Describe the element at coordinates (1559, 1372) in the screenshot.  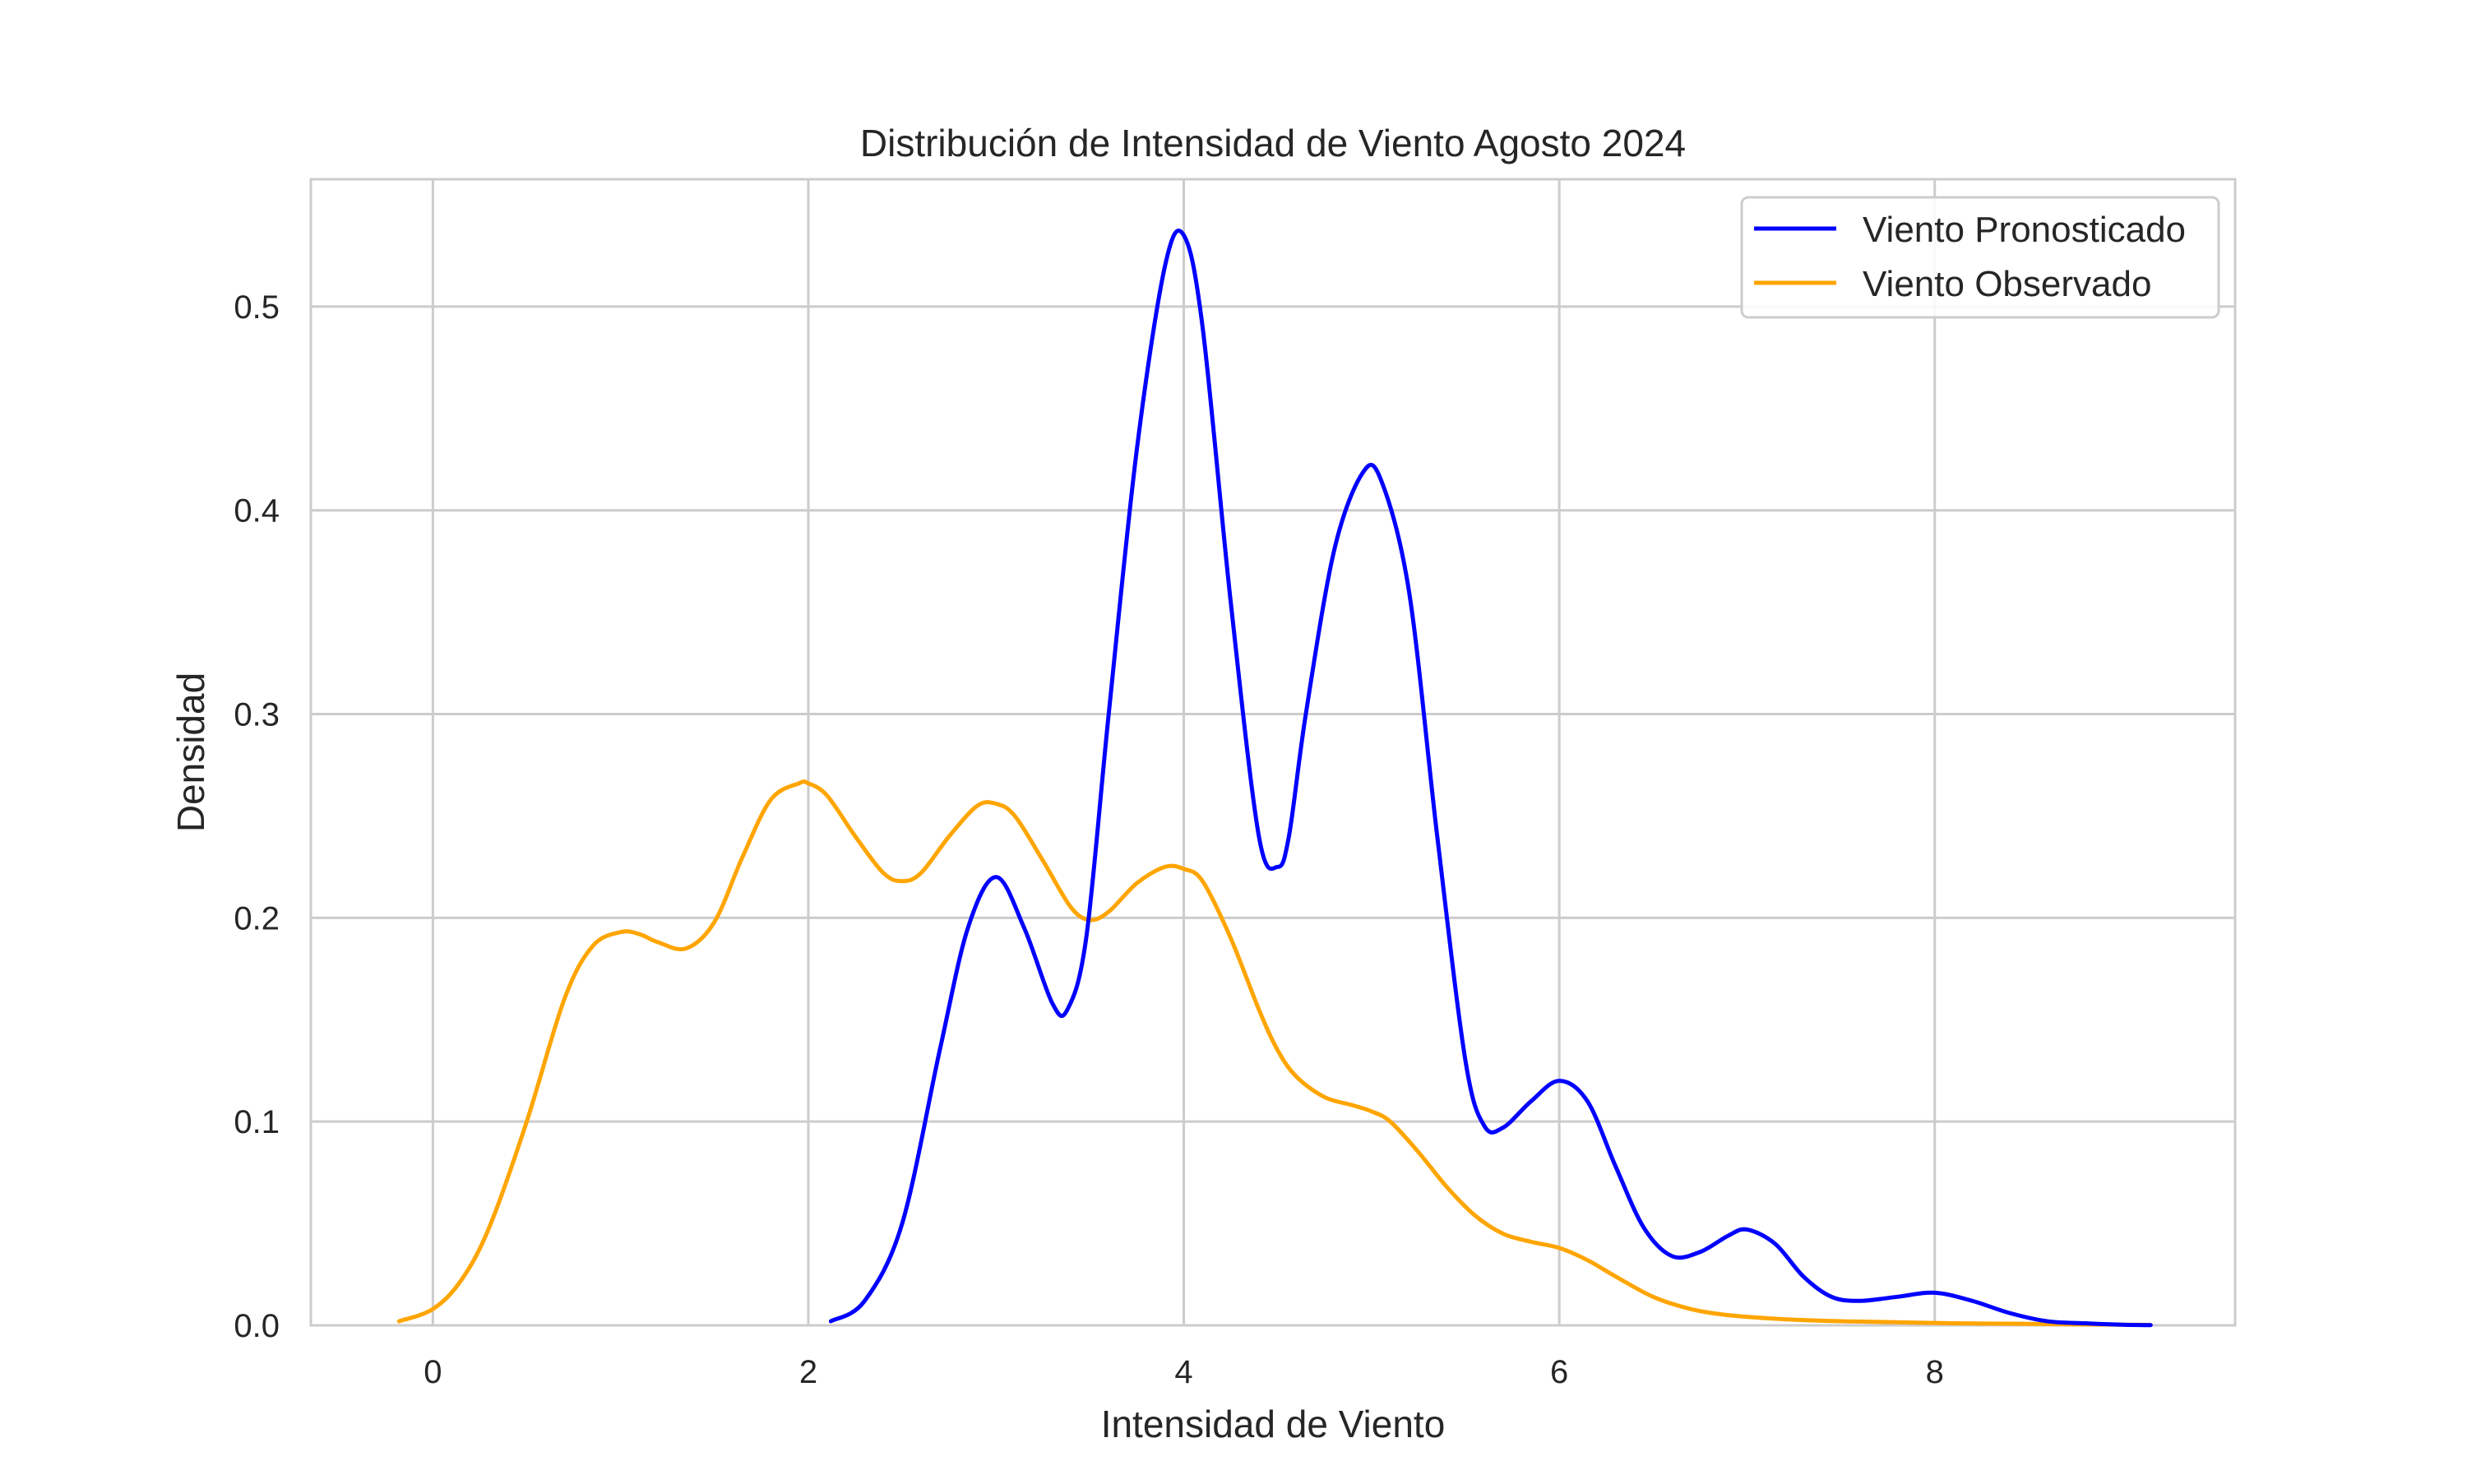
I see `x-tick-label: 6` at that location.